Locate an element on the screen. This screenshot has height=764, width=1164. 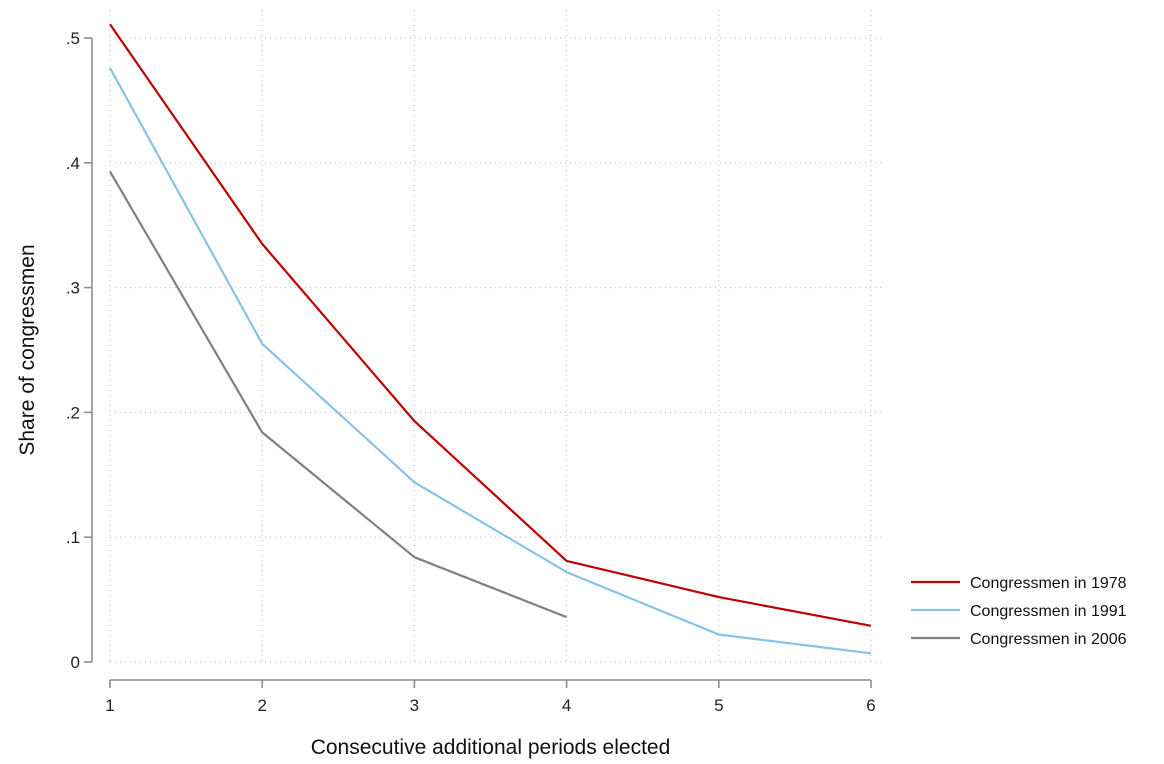
y-tick-label: .1 is located at coordinates (73, 537).